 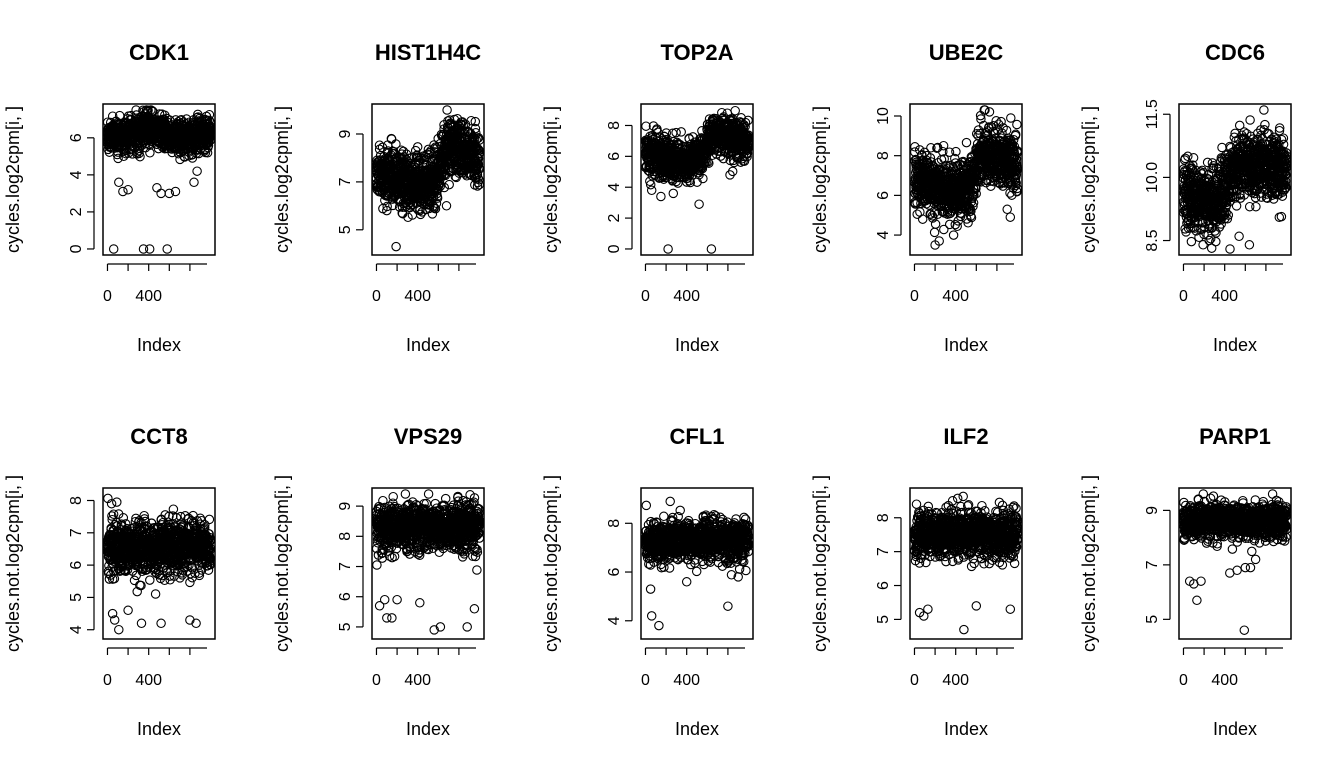 I want to click on plot-frame, so click(x=159, y=179).